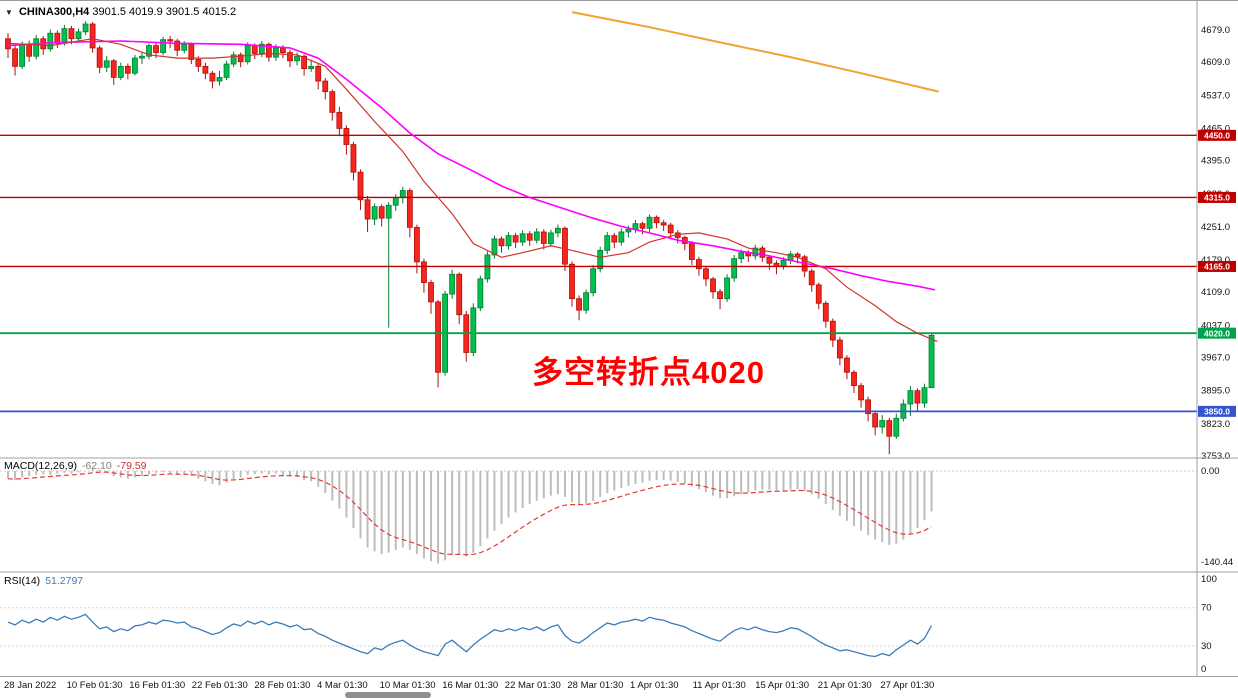  I want to click on svg-text: 4020.0, so click(1217, 333).